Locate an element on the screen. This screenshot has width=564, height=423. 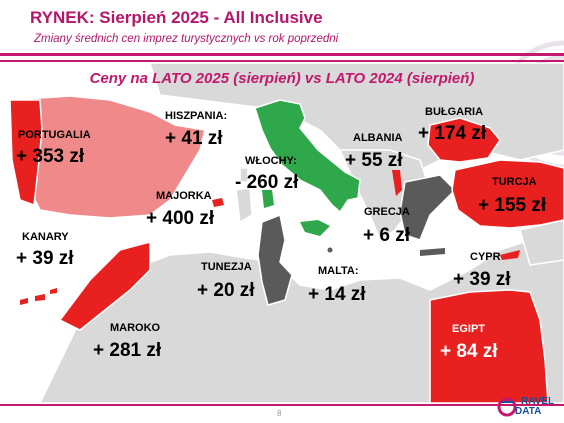
value-majorka: + 400 zł is located at coordinates (180, 218).